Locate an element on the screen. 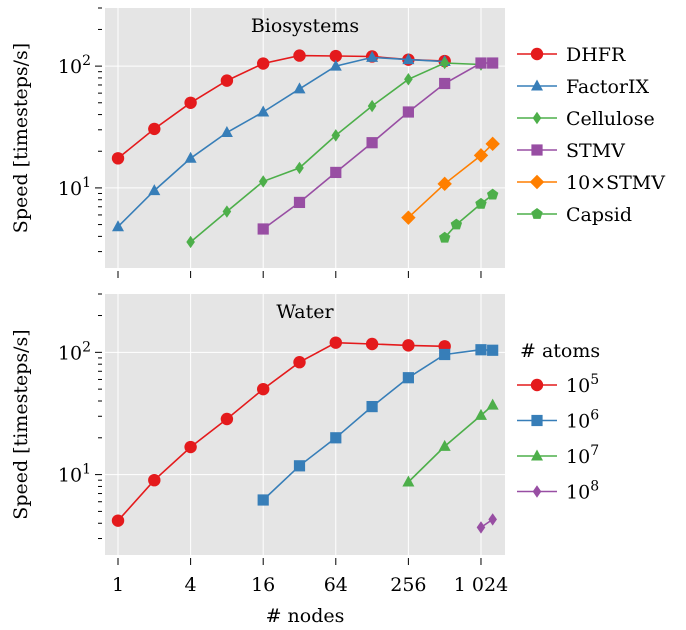  legend-item: 106 is located at coordinates (558, 420).